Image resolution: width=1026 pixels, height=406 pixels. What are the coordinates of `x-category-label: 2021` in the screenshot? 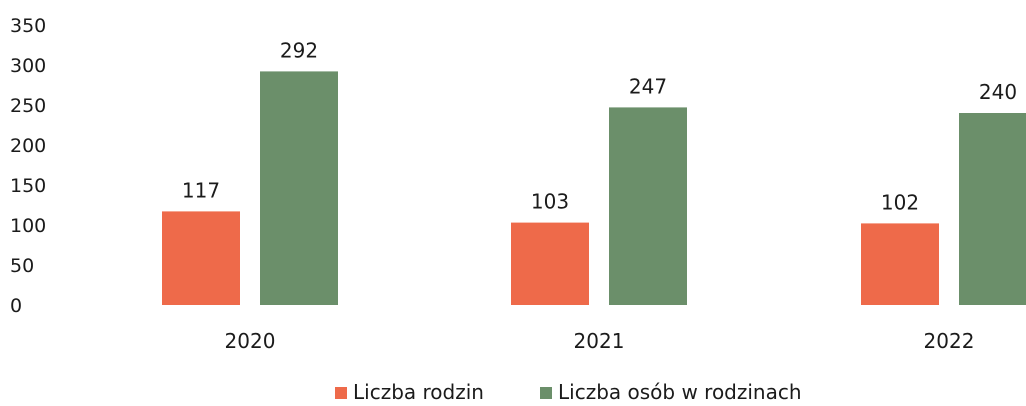 It's located at (599, 341).